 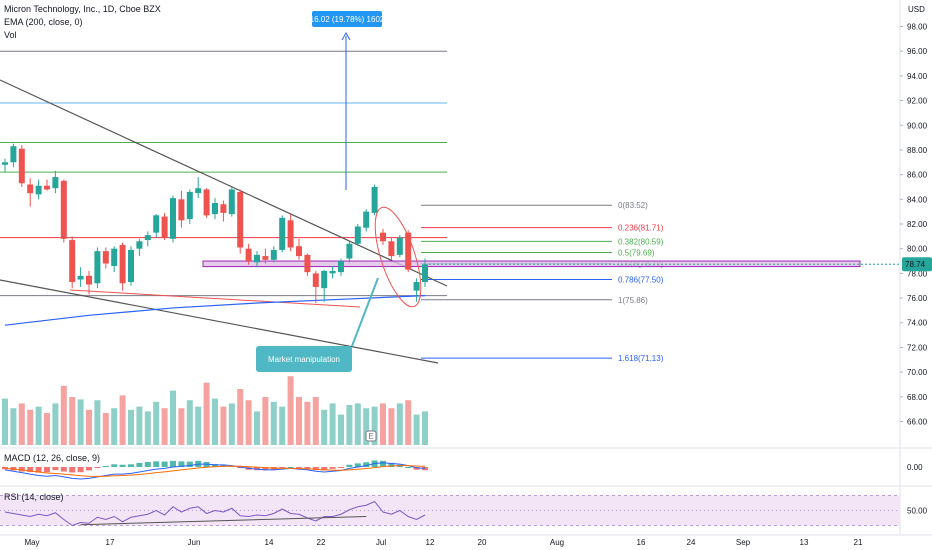 I want to click on time-tick-label: 17, so click(x=110, y=542).